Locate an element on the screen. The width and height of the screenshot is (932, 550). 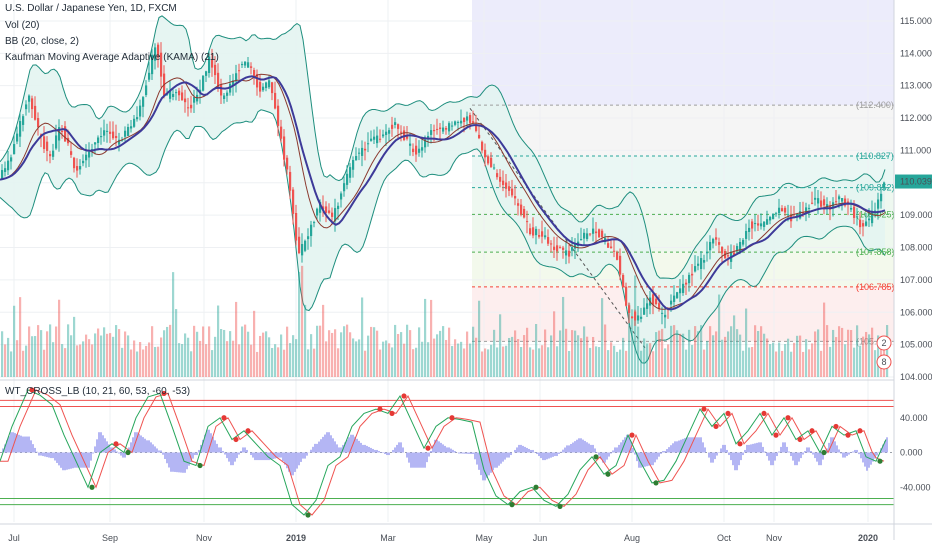
fib-level-label: (105.0...) is located at coordinates (874, 341).